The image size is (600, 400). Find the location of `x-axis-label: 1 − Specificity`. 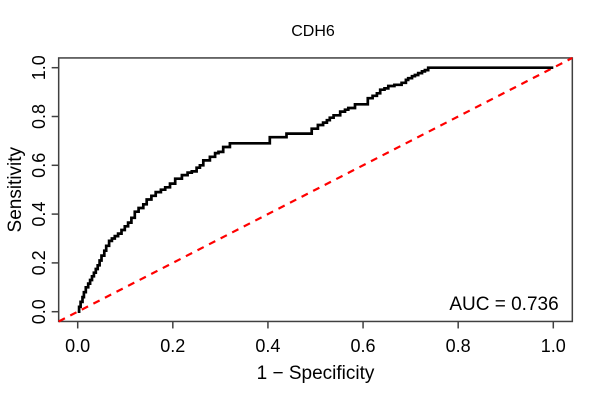

x-axis-label: 1 − Specificity is located at coordinates (316, 373).